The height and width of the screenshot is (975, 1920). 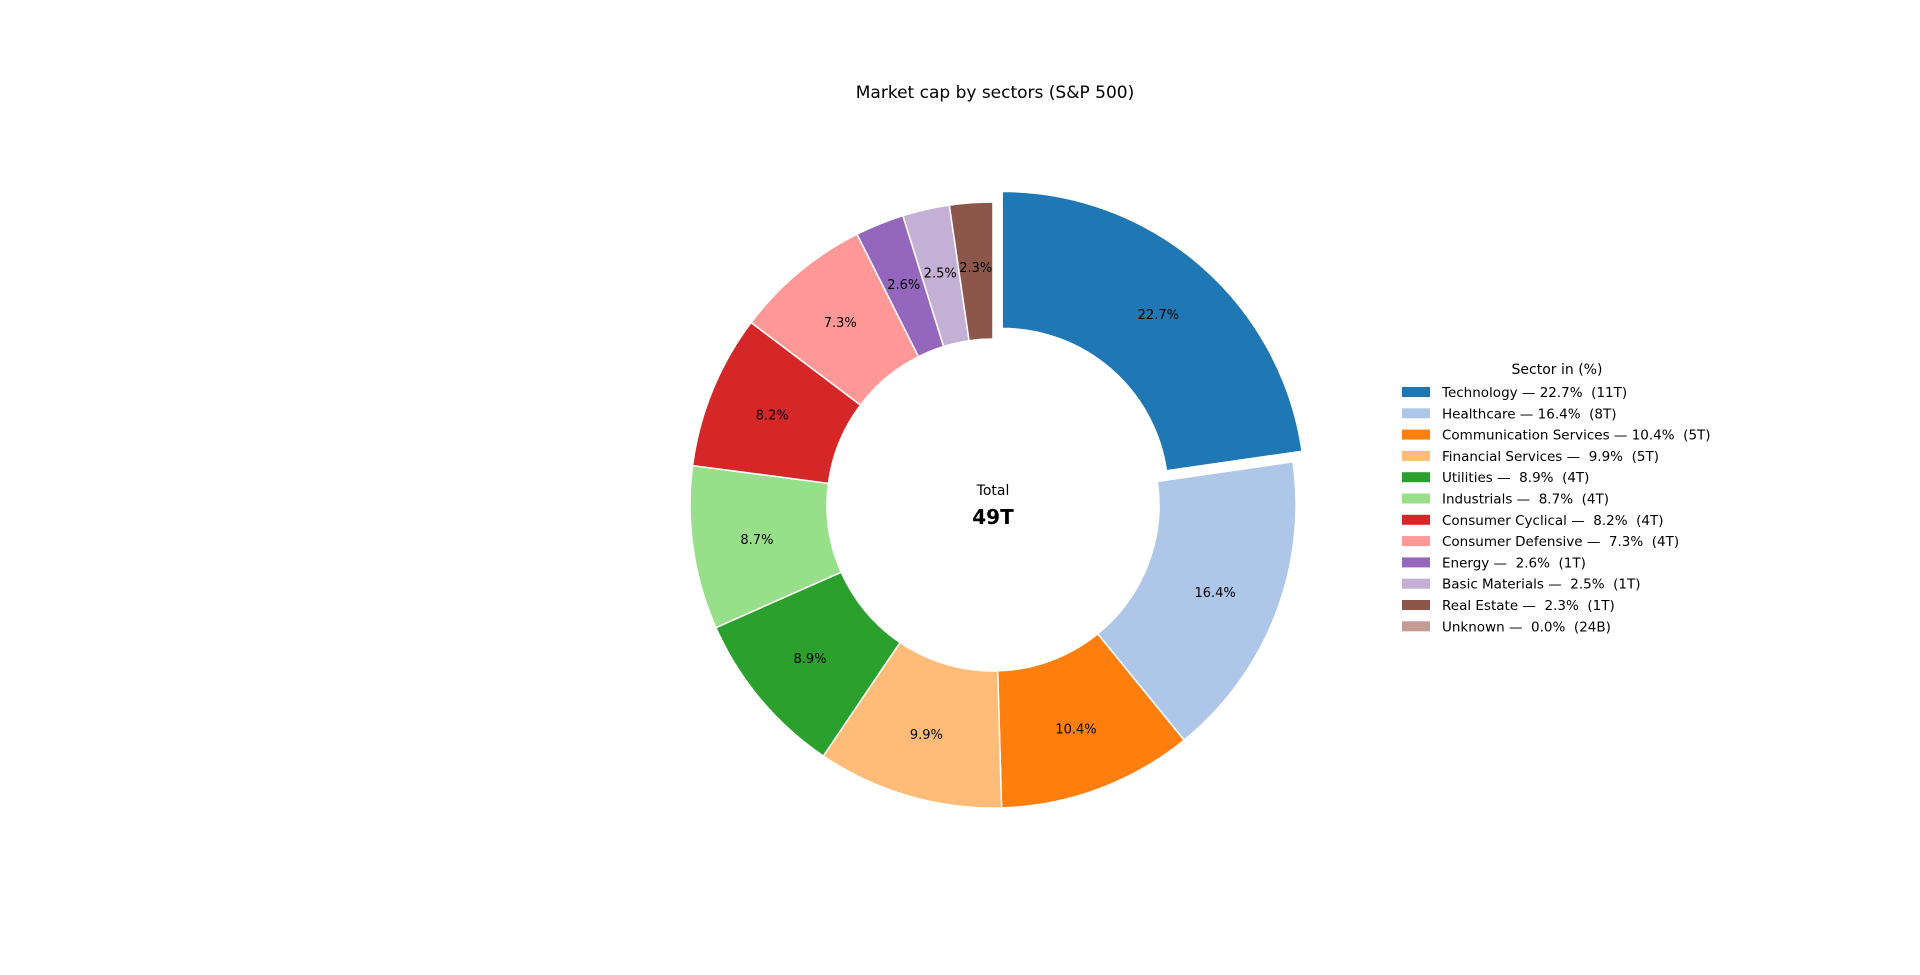 What do you see at coordinates (1416, 541) in the screenshot?
I see `legend-swatch-consumer-defensive` at bounding box center [1416, 541].